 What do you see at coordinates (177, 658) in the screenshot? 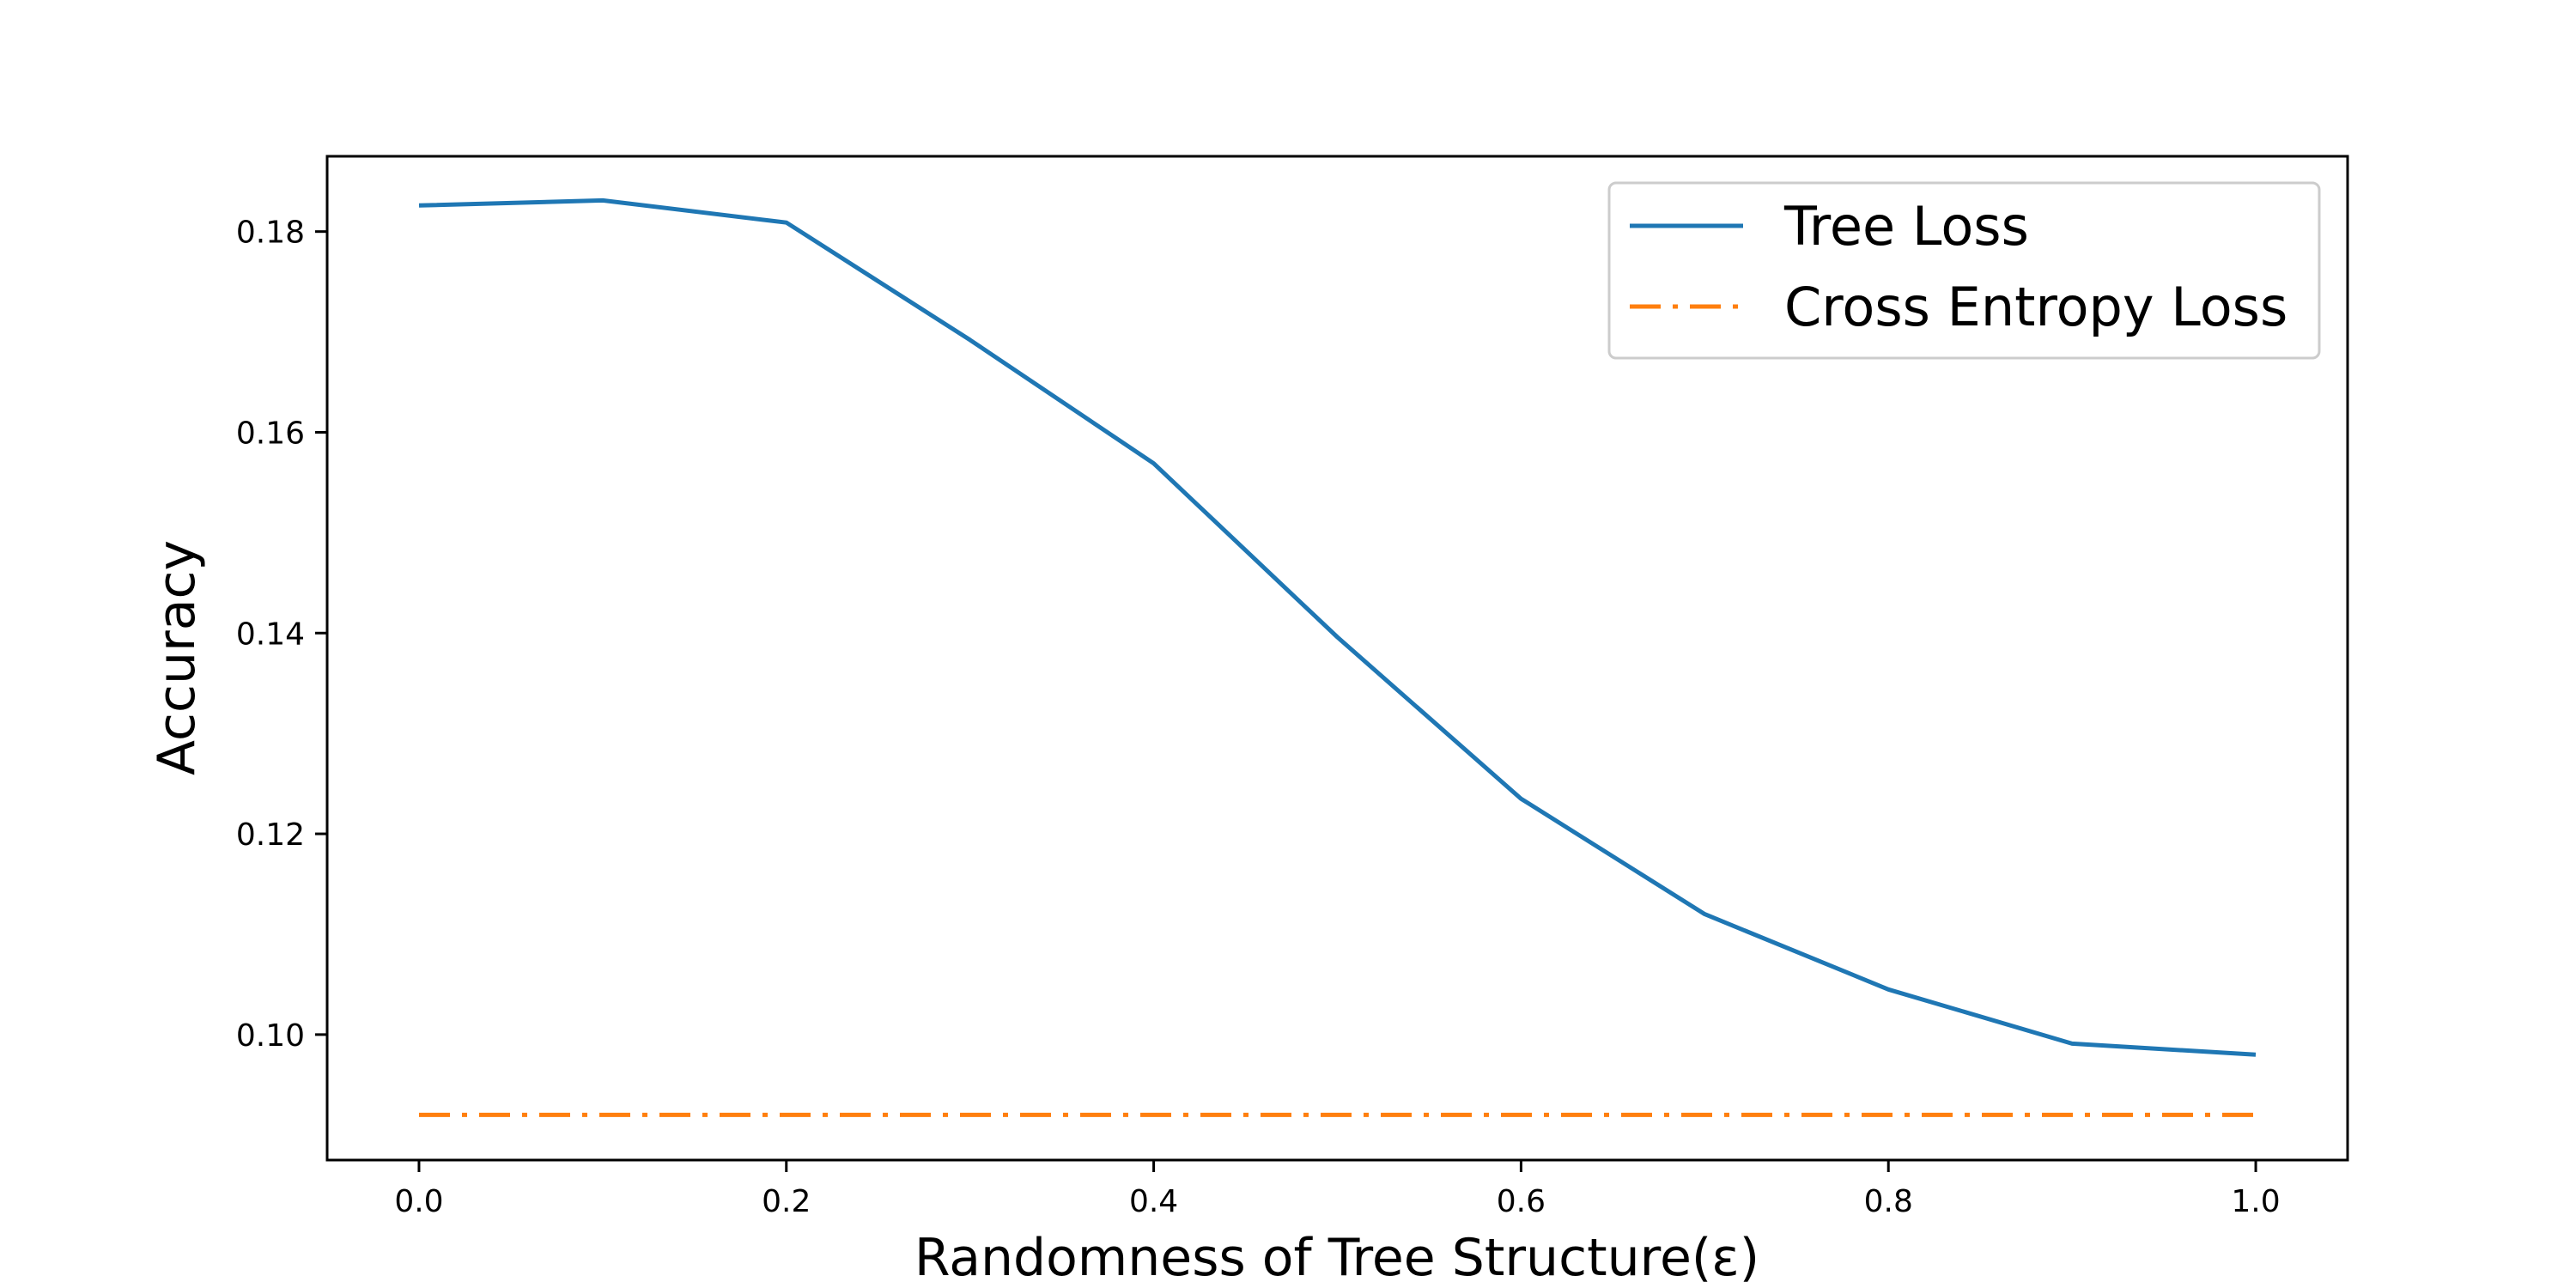
I see `y-axis-label: Accuracy` at bounding box center [177, 658].